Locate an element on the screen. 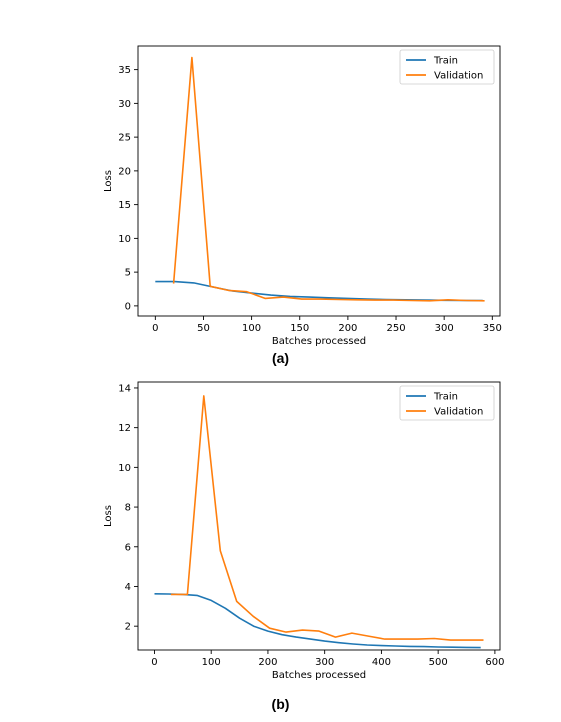 This screenshot has height=722, width=561. y-tick-label: 5 is located at coordinates (128, 273).